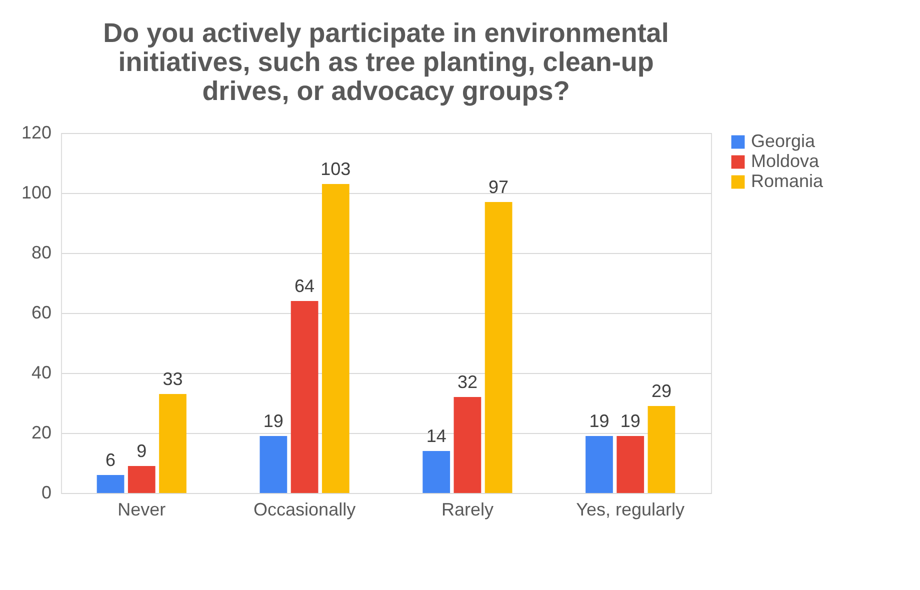  What do you see at coordinates (304, 286) in the screenshot?
I see `data-label: 64` at bounding box center [304, 286].